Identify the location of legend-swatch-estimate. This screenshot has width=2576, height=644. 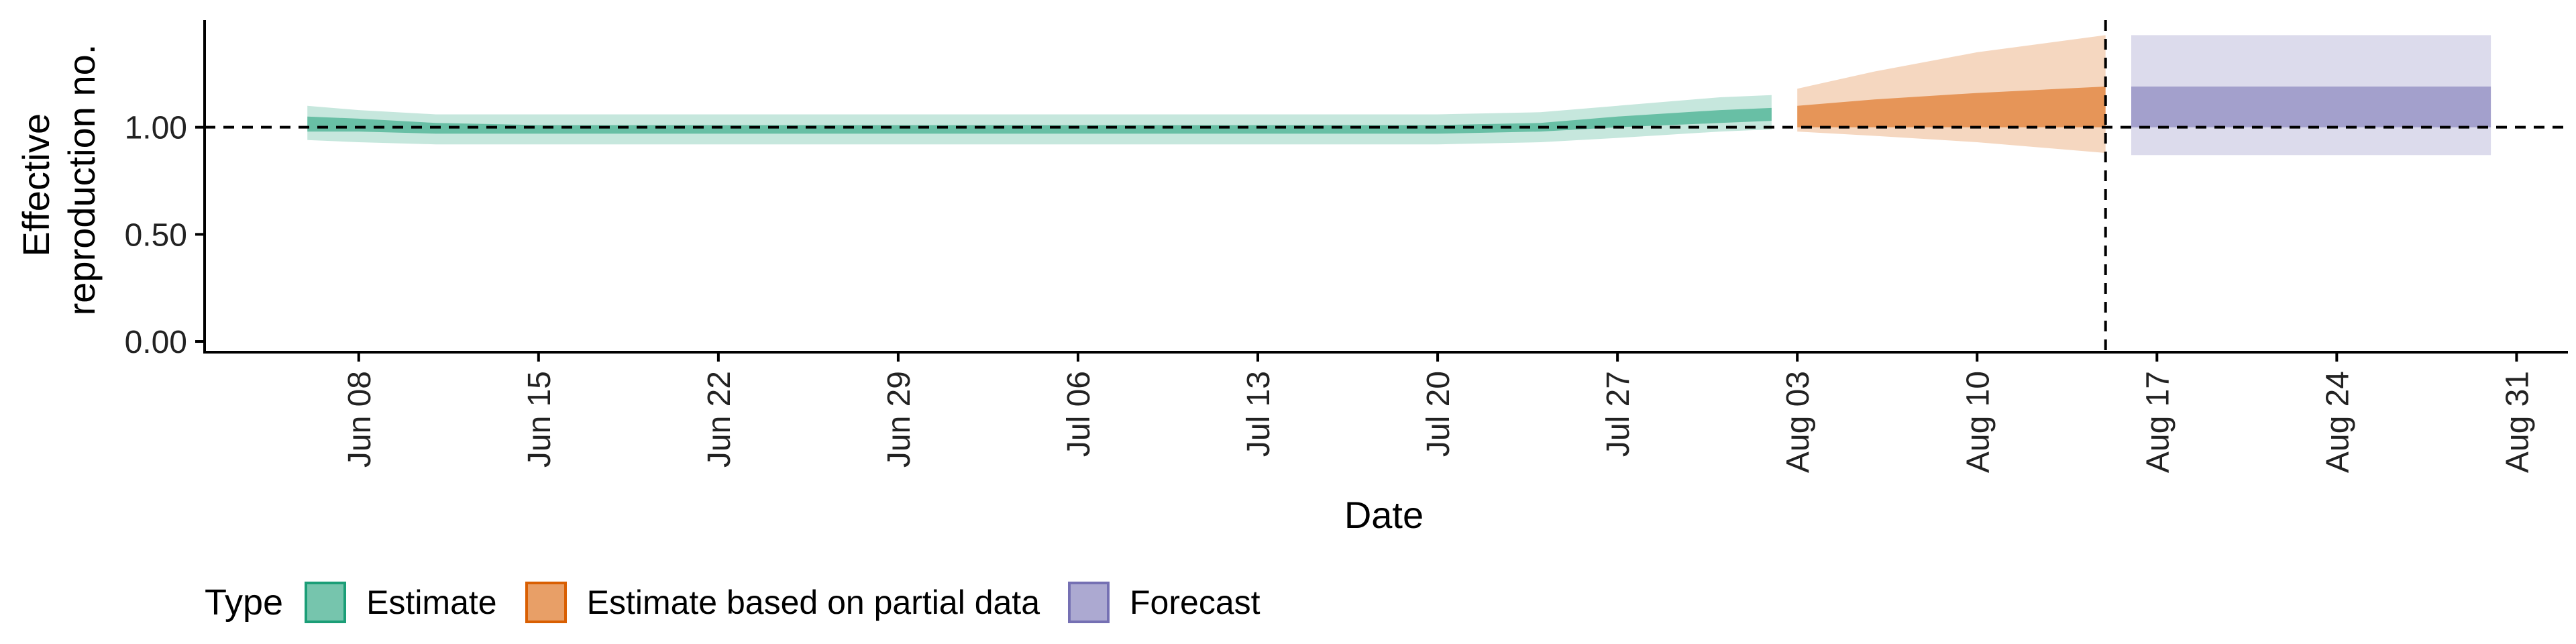
(326, 602).